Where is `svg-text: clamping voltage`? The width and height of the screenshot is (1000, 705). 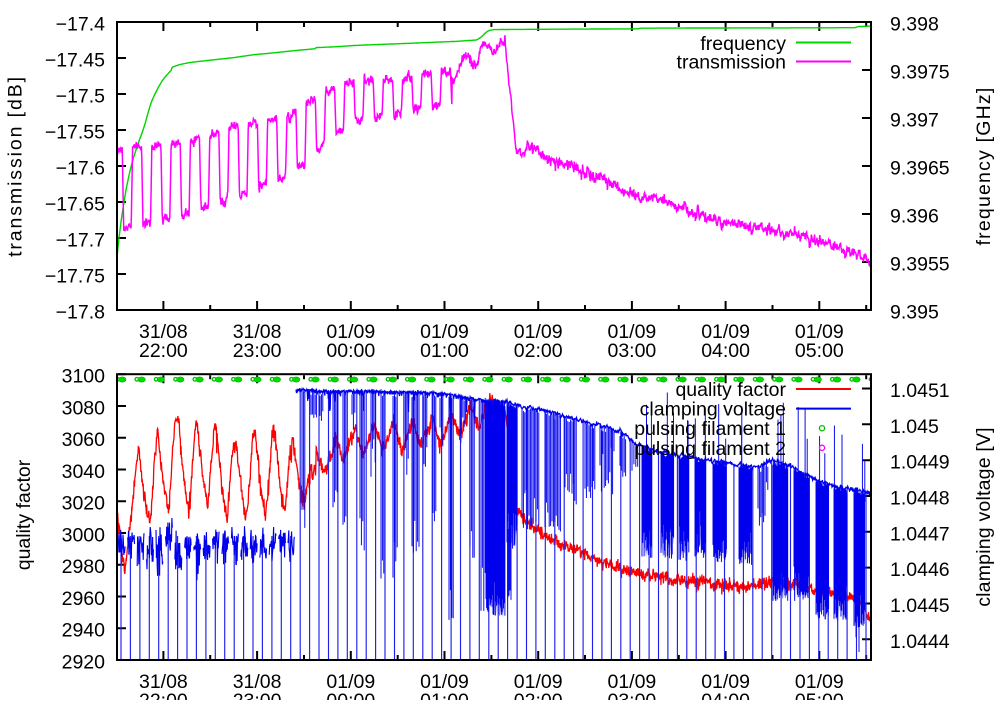
svg-text: clamping voltage is located at coordinates (713, 410).